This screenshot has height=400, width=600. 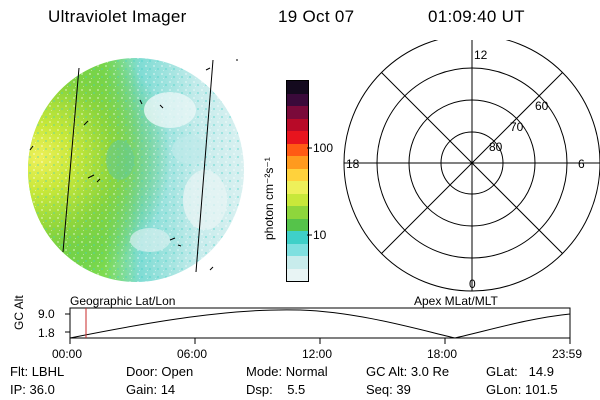 What do you see at coordinates (481, 55) in the screenshot?
I see `mlt-label-12: 12` at bounding box center [481, 55].